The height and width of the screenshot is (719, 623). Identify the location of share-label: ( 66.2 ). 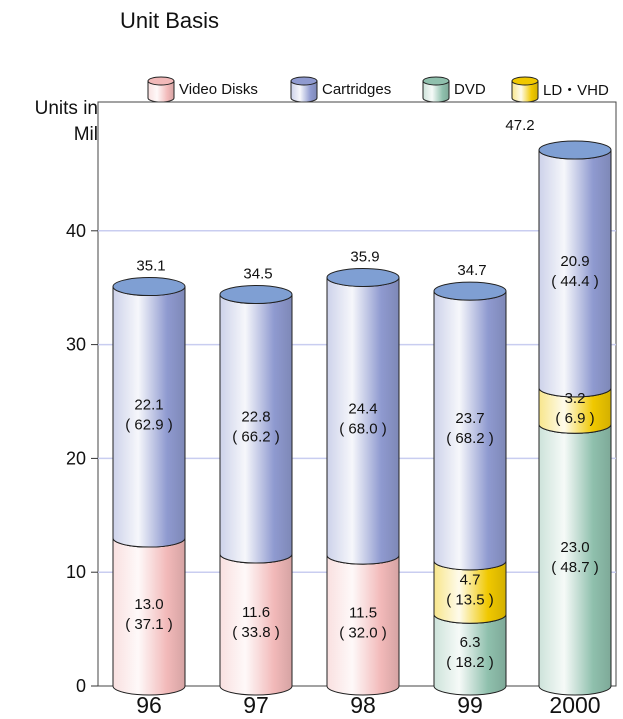
(256, 436).